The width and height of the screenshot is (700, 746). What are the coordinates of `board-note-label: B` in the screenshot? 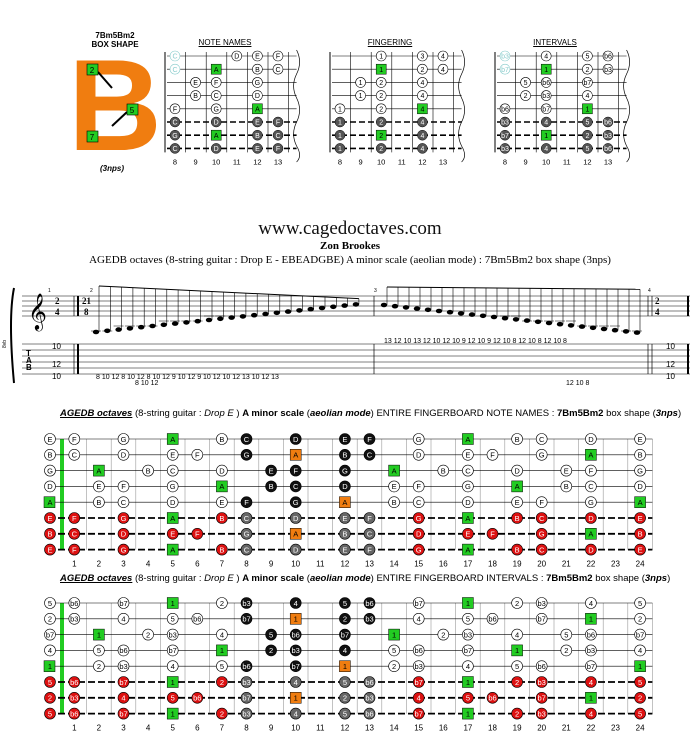 It's located at (344, 455).